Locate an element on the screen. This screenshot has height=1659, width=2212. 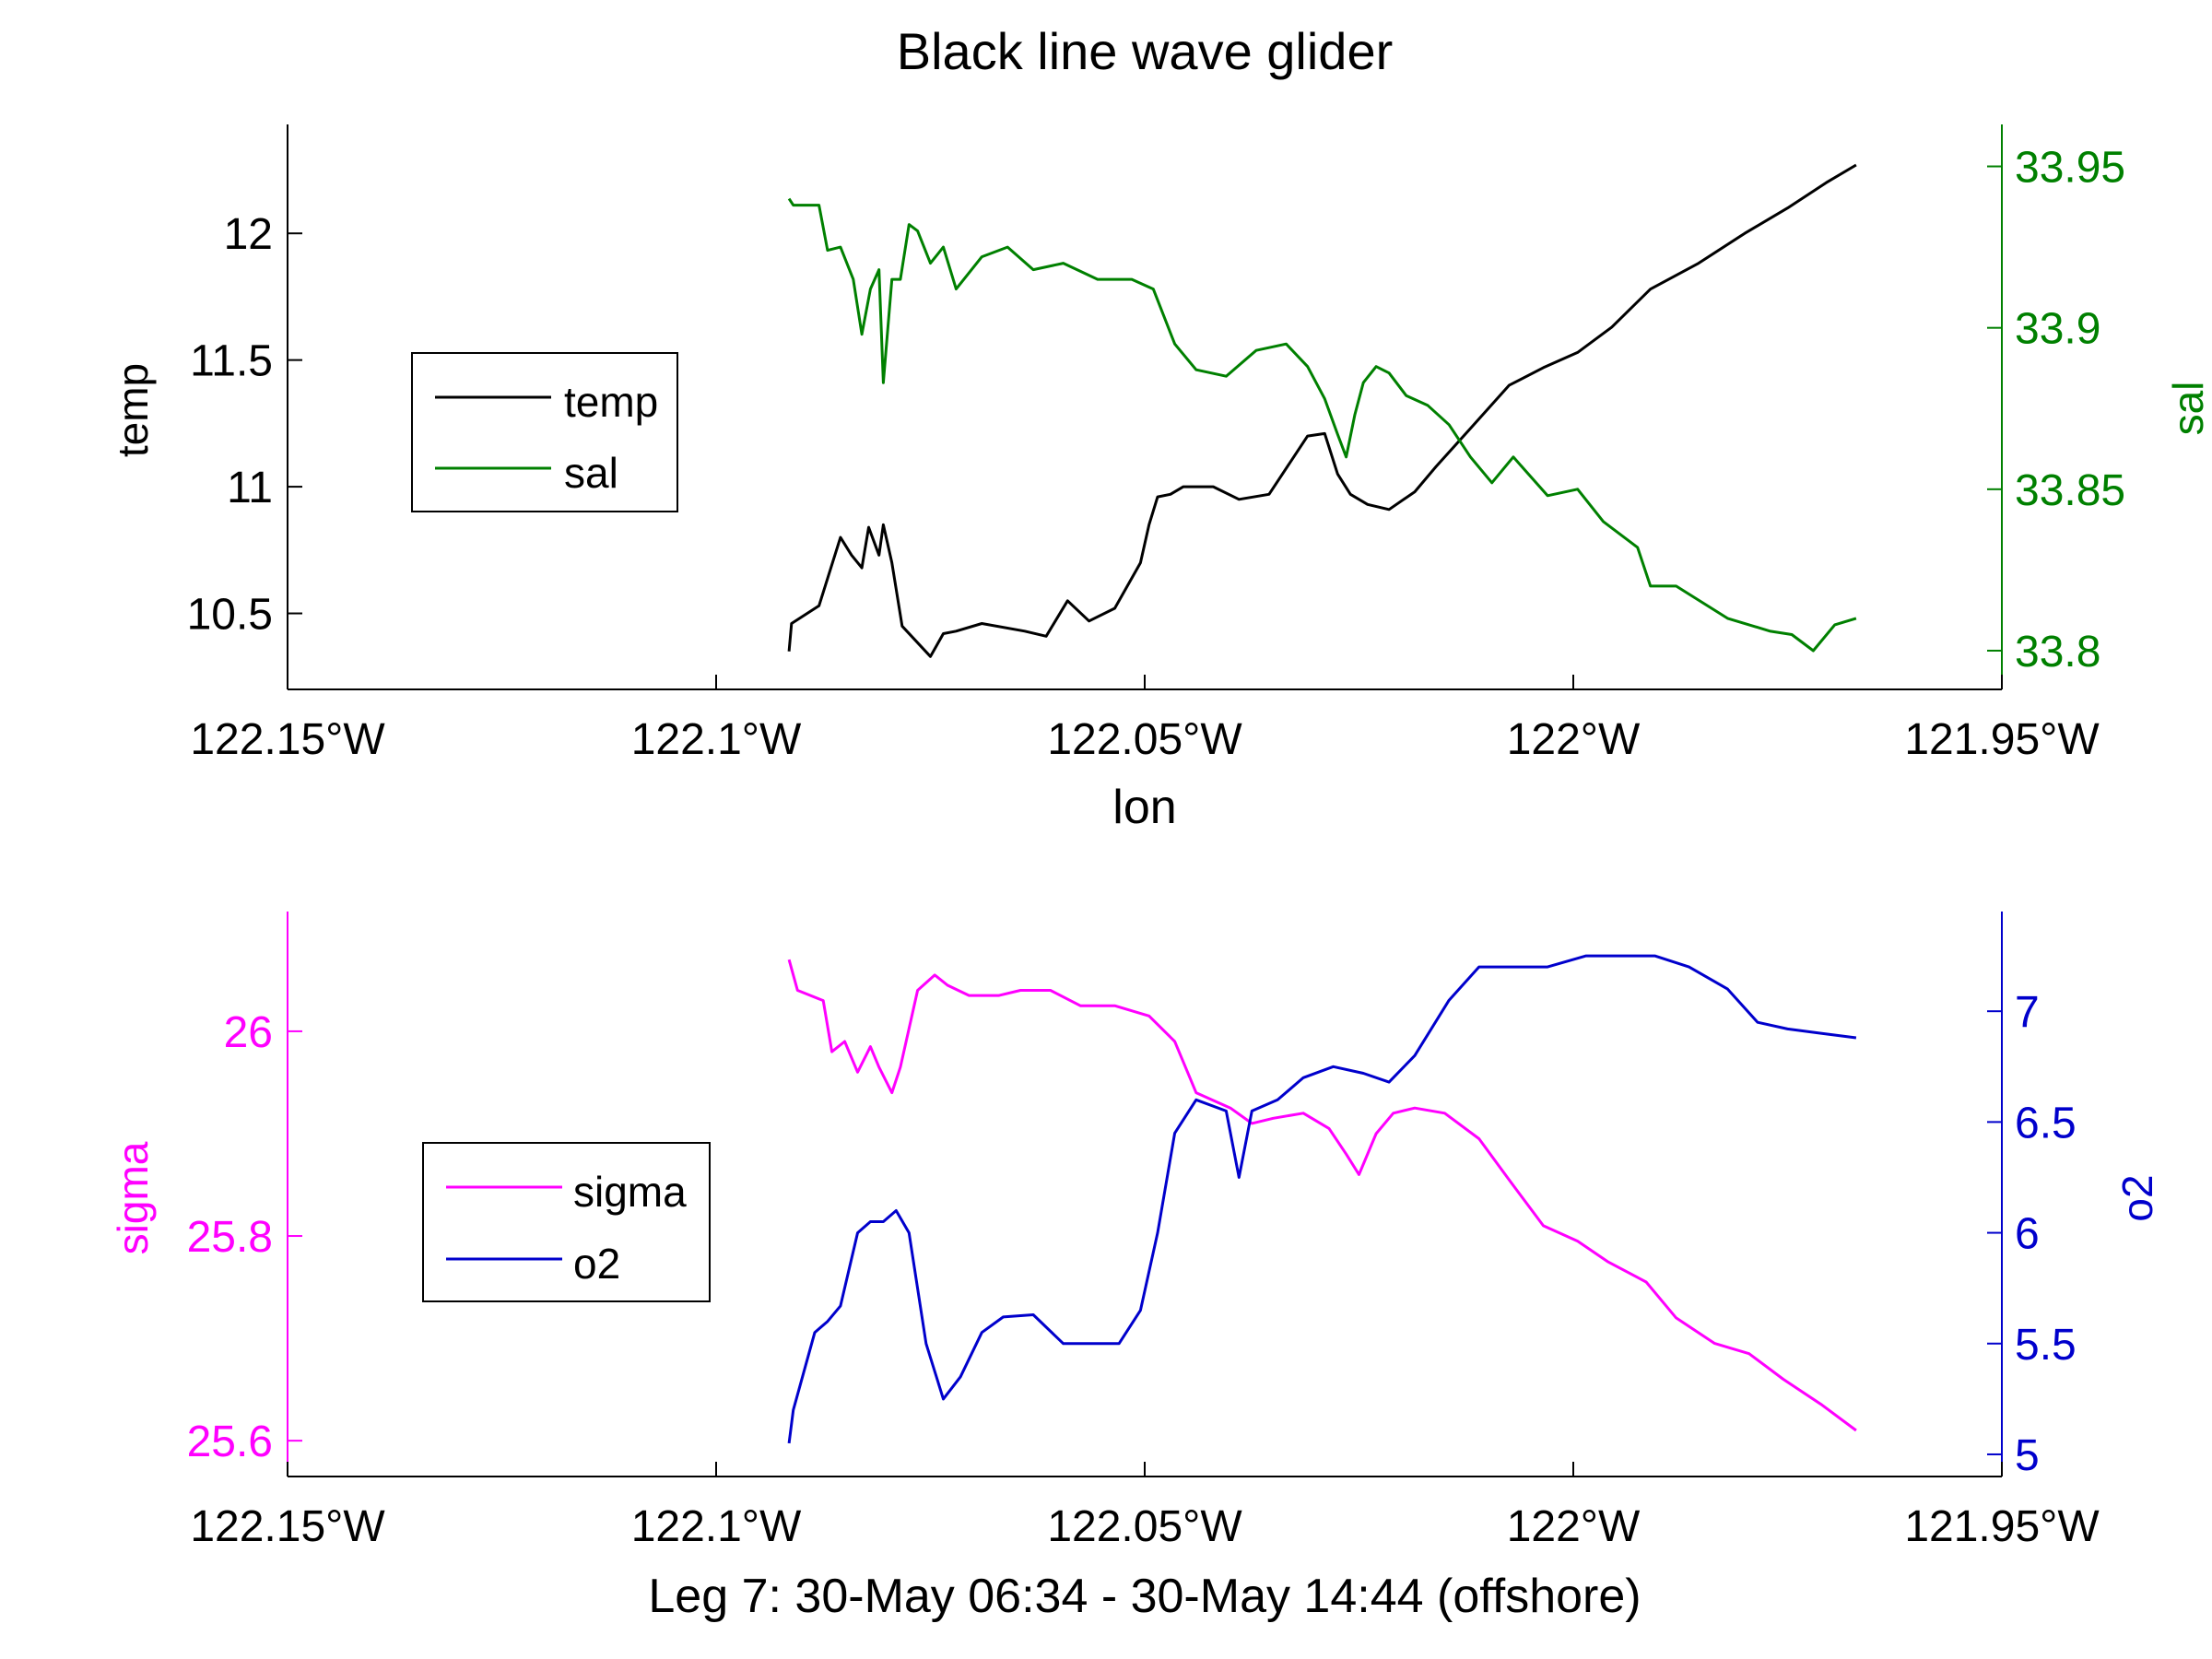
temp-series-line is located at coordinates (1322, 410).